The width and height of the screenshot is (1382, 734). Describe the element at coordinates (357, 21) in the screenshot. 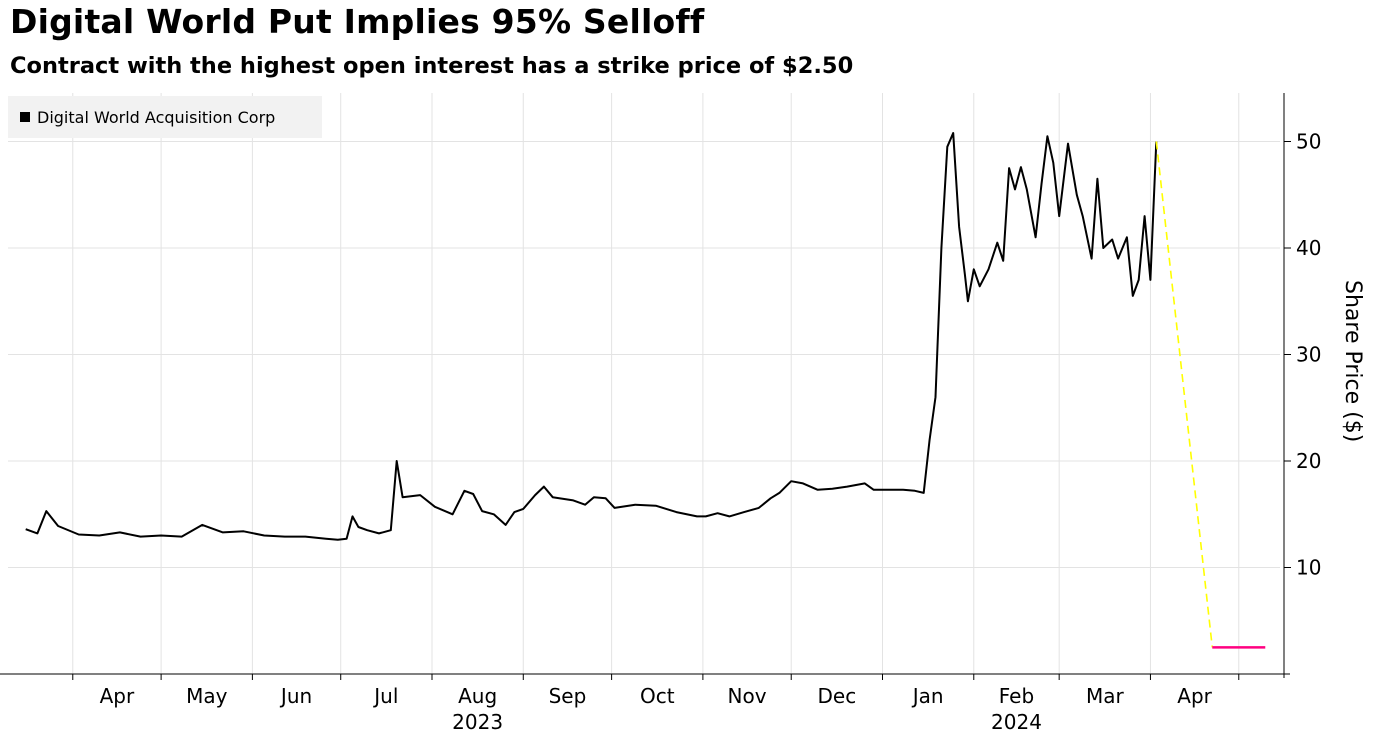

I see `chart-title: Digital World Put Implies 95% Selloff` at that location.